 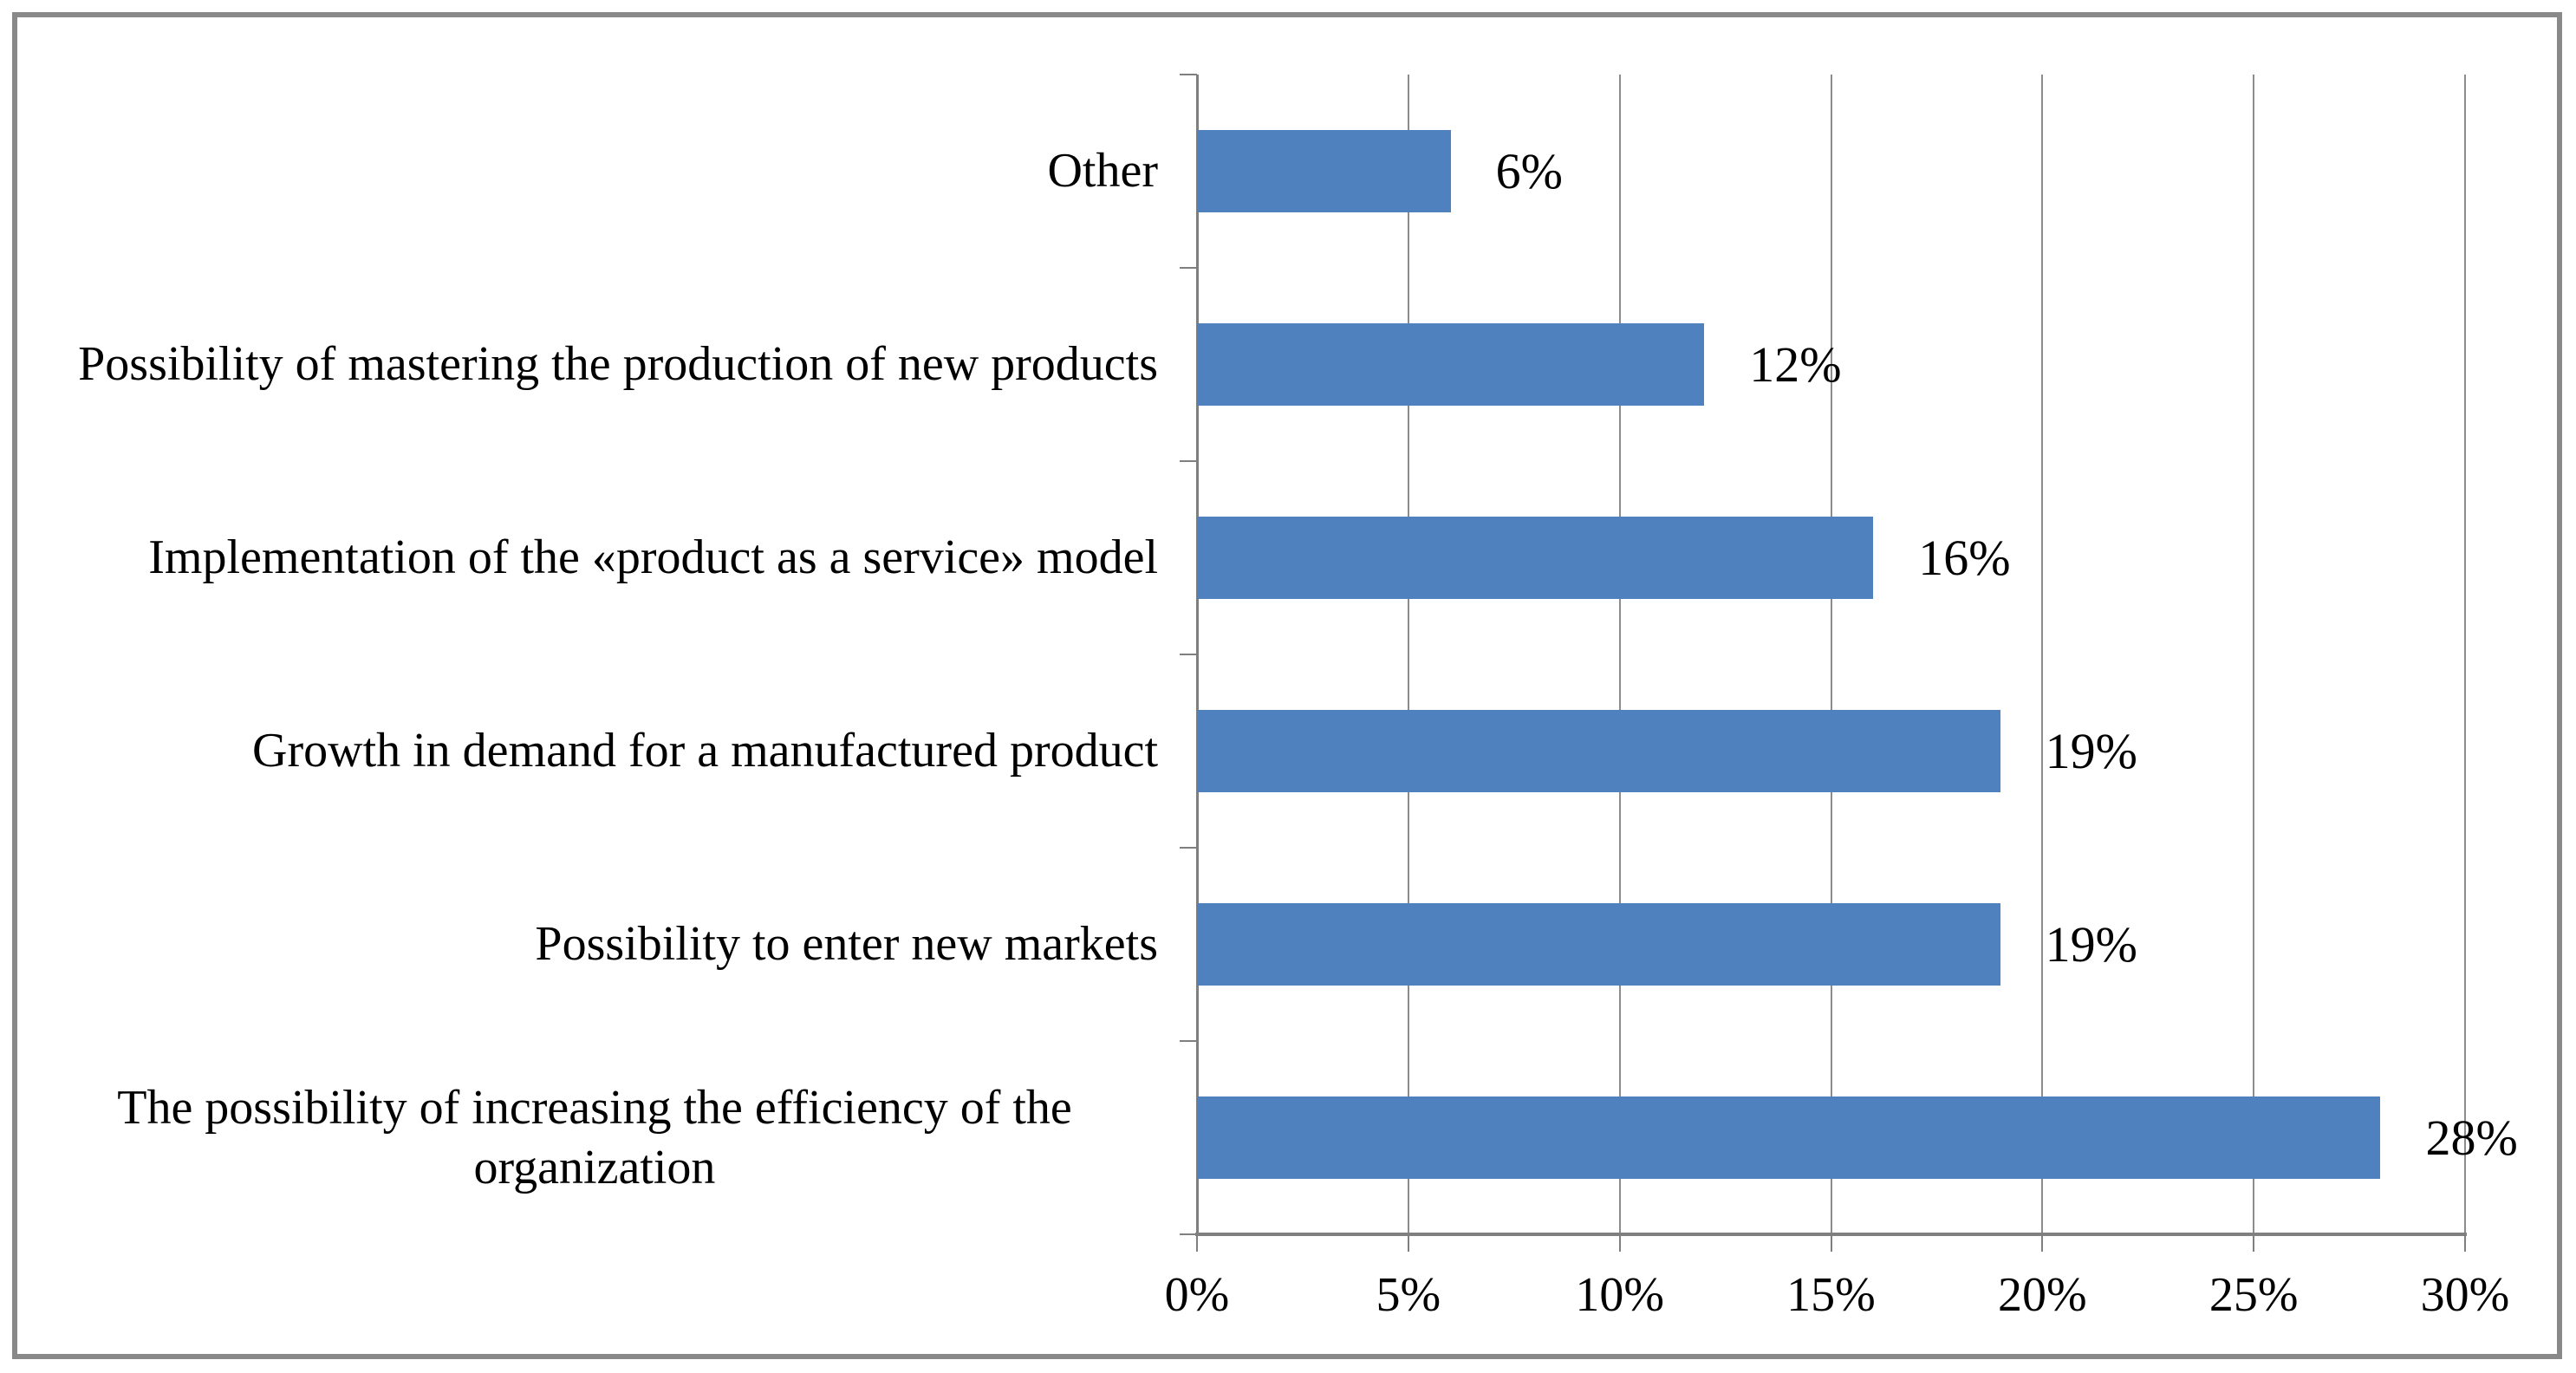 What do you see at coordinates (1102, 171) in the screenshot?
I see `category-label: Other` at bounding box center [1102, 171].